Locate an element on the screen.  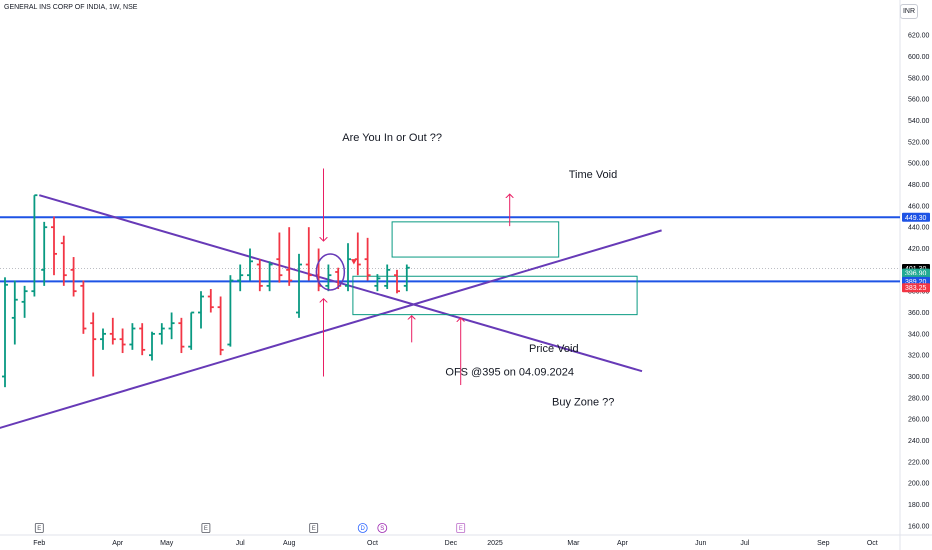
event-marker-label: D is located at coordinates (363, 529).